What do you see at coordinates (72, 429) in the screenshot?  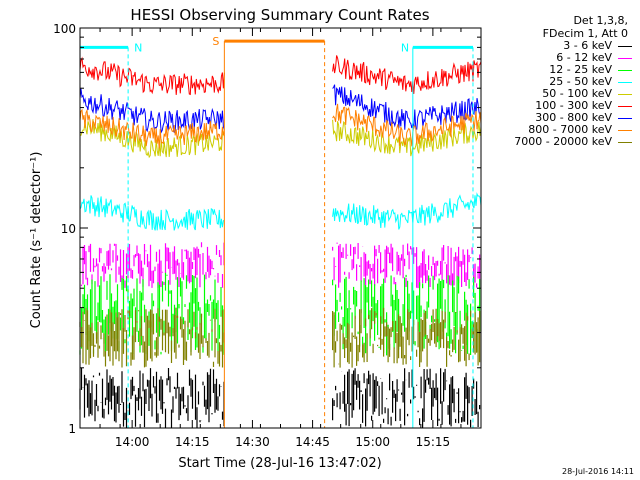 I see `y-tick-label-0: 1` at bounding box center [72, 429].